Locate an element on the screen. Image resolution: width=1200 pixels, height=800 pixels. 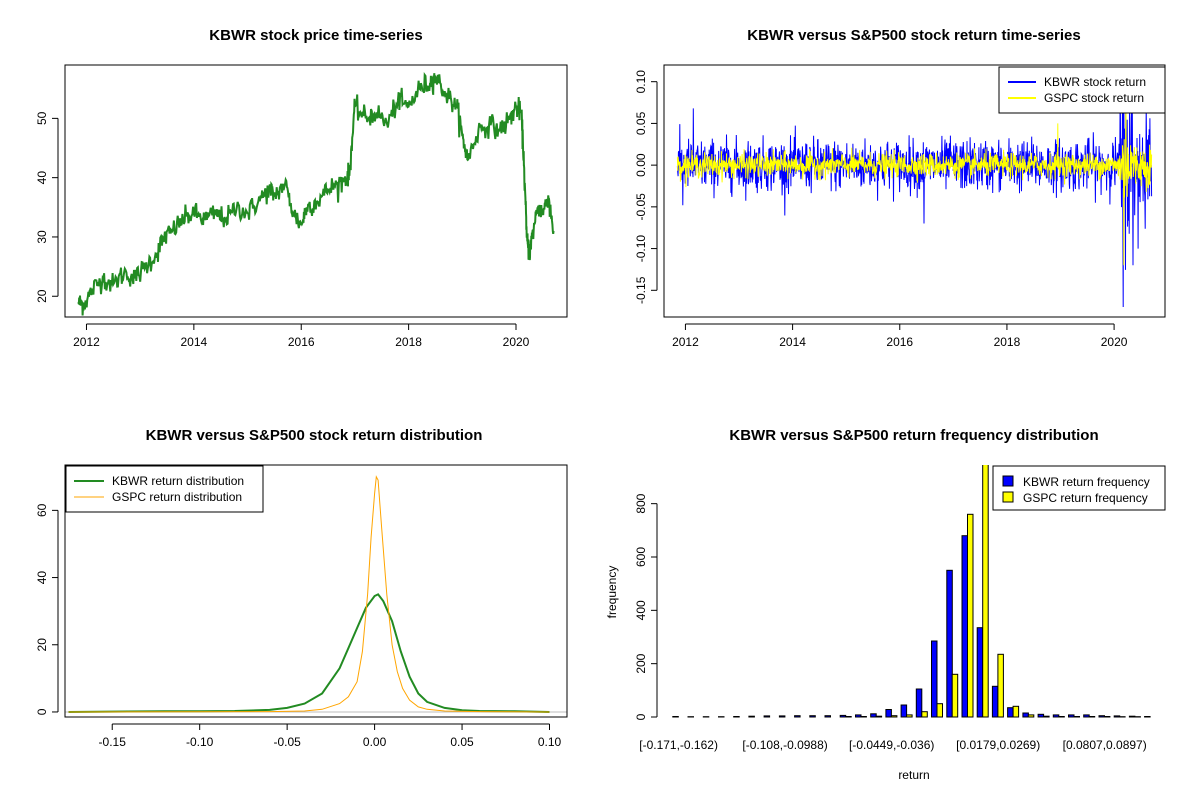
legend-label-gspc-distribution: GSPC return distribution is located at coordinates (177, 497).